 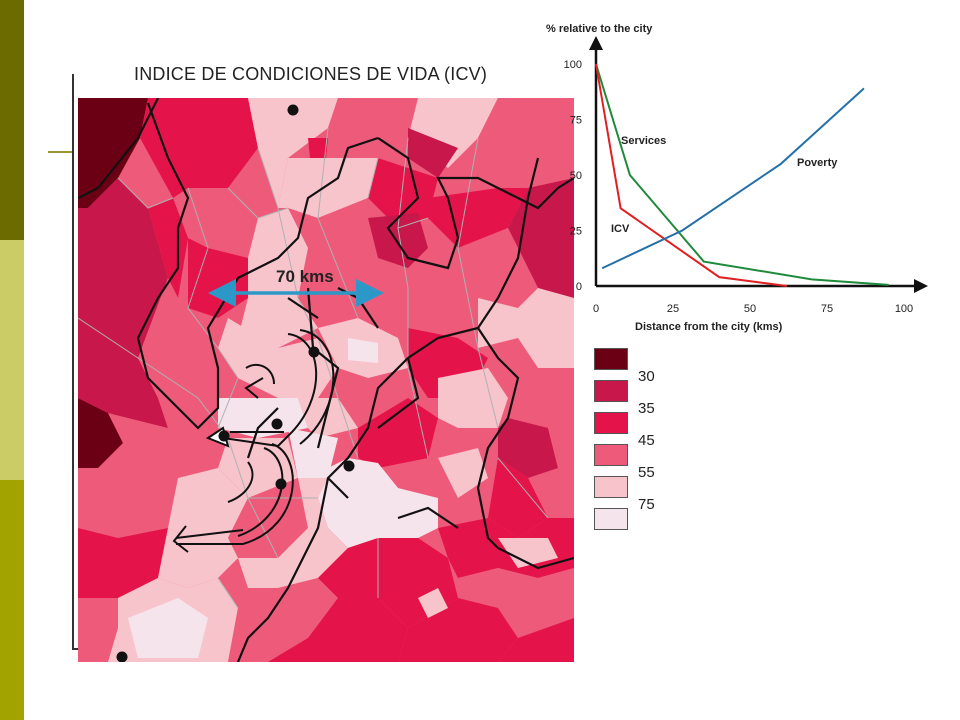 What do you see at coordinates (646, 504) in the screenshot?
I see `legend-label: 75` at bounding box center [646, 504].